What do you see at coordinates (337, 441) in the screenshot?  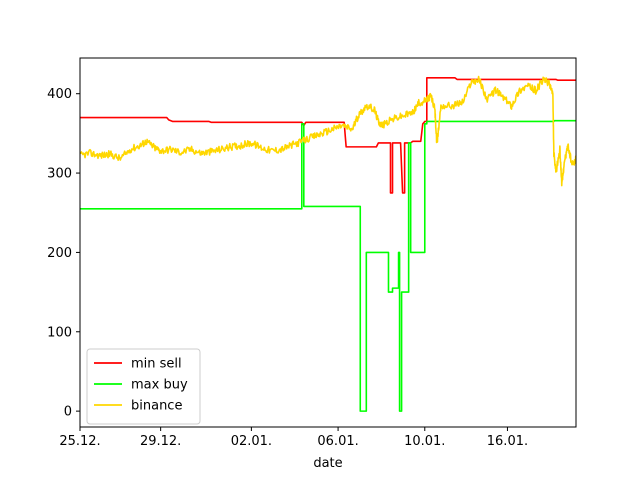 I see `x-tick-label: 06.01.` at bounding box center [337, 441].